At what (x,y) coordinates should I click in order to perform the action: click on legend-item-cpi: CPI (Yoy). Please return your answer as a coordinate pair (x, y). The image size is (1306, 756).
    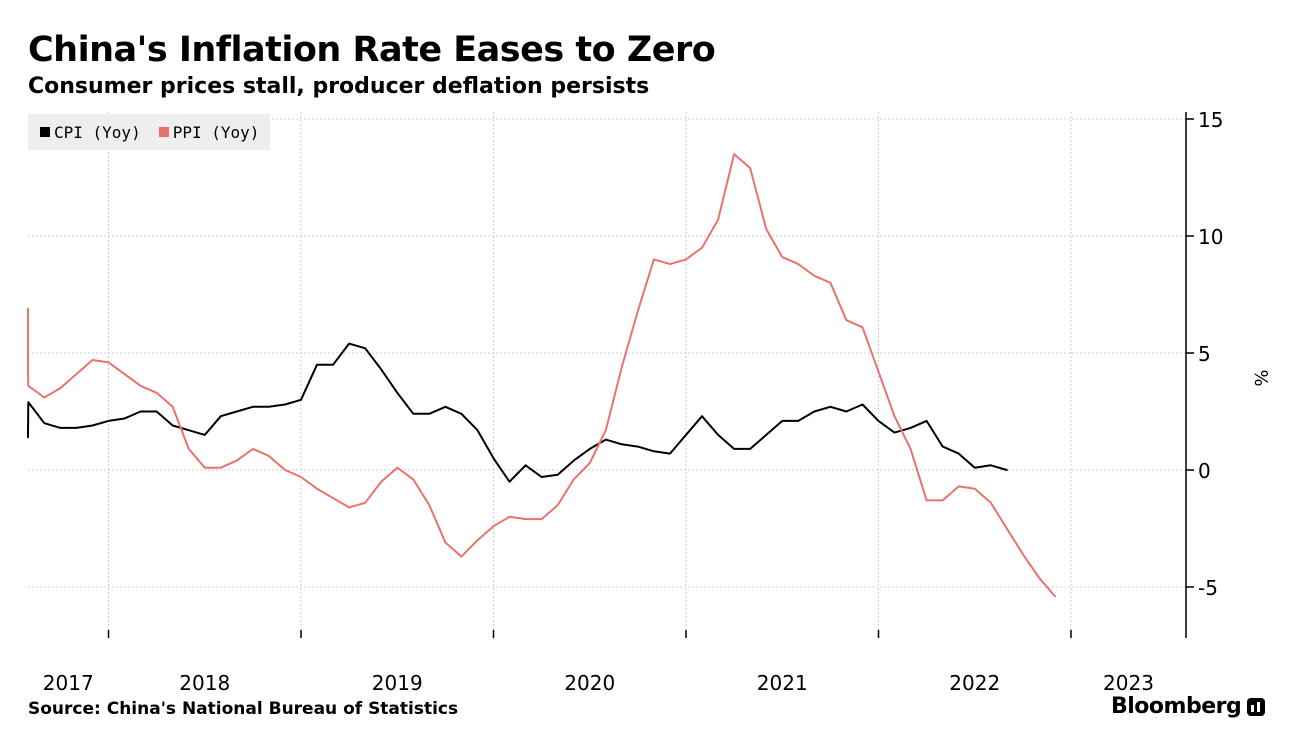
    Looking at the image, I should click on (90, 132).